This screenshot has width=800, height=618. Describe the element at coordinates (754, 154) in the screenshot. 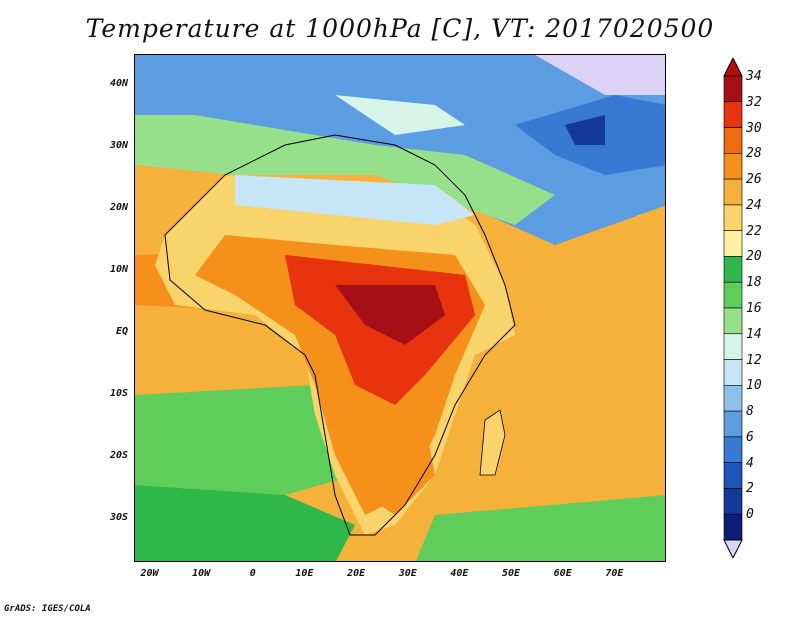

I see `colorbar-level-label: 28` at that location.